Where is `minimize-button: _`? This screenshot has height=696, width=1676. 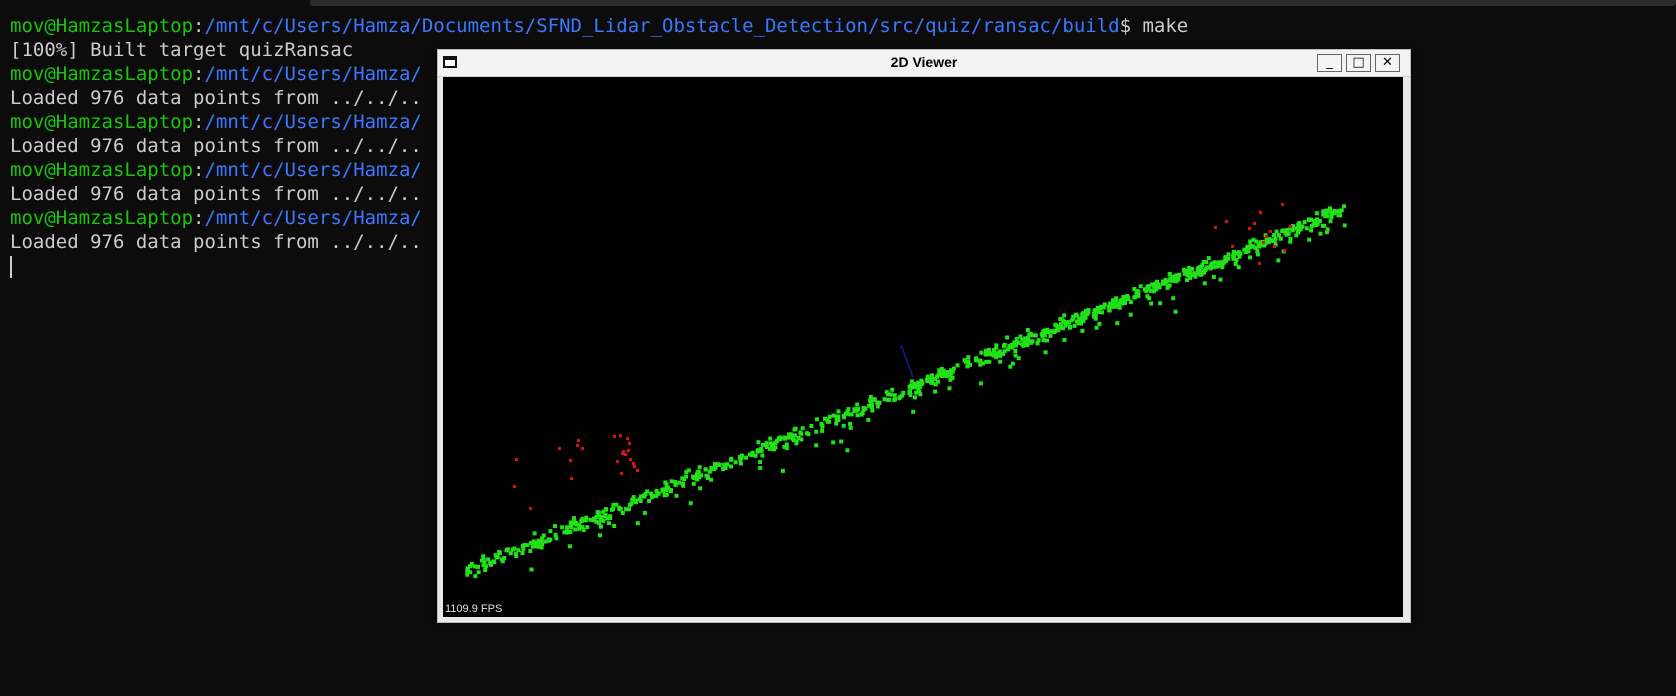
minimize-button: _ is located at coordinates (1329, 63).